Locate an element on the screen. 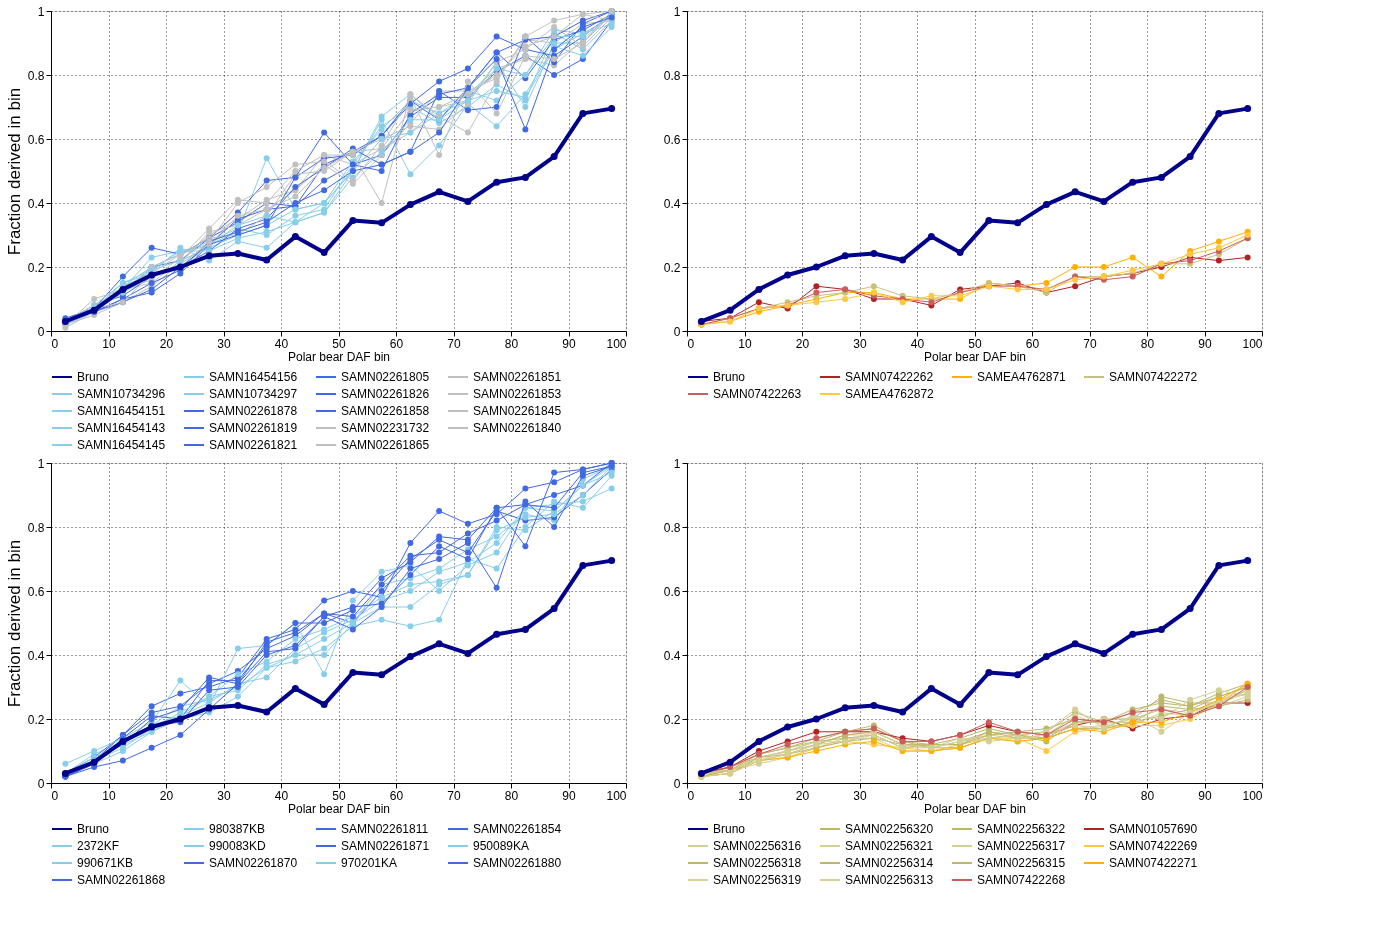 Image resolution: width=1385 pixels, height=950 pixels. legend-label: SAMN16454151 is located at coordinates (121, 411).